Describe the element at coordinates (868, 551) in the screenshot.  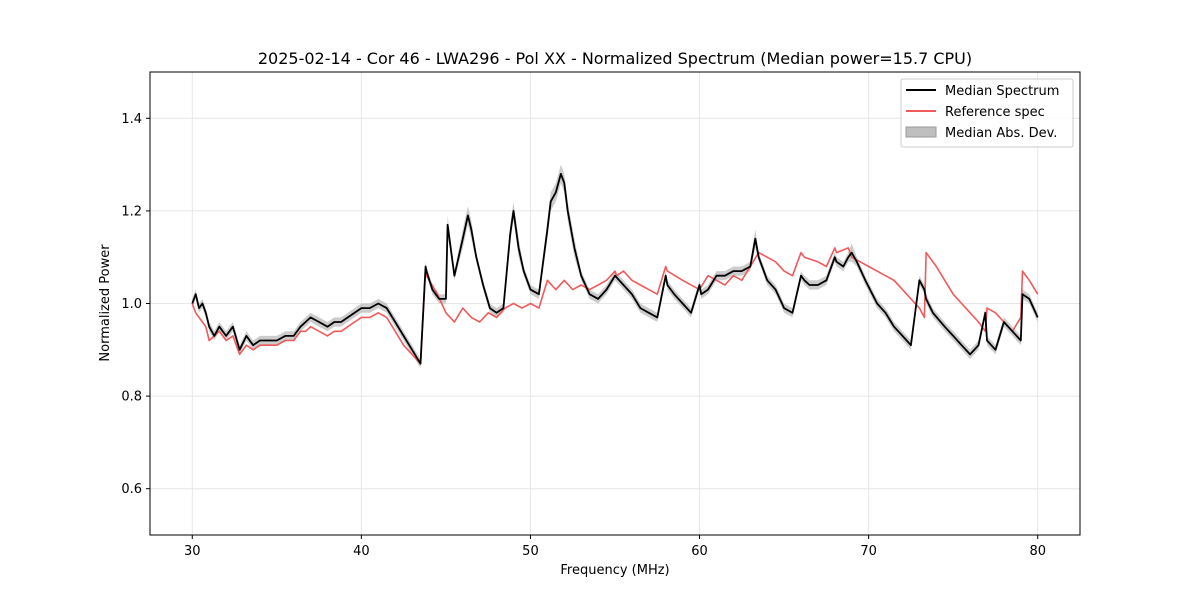
I see `x-tick-label: 70` at that location.